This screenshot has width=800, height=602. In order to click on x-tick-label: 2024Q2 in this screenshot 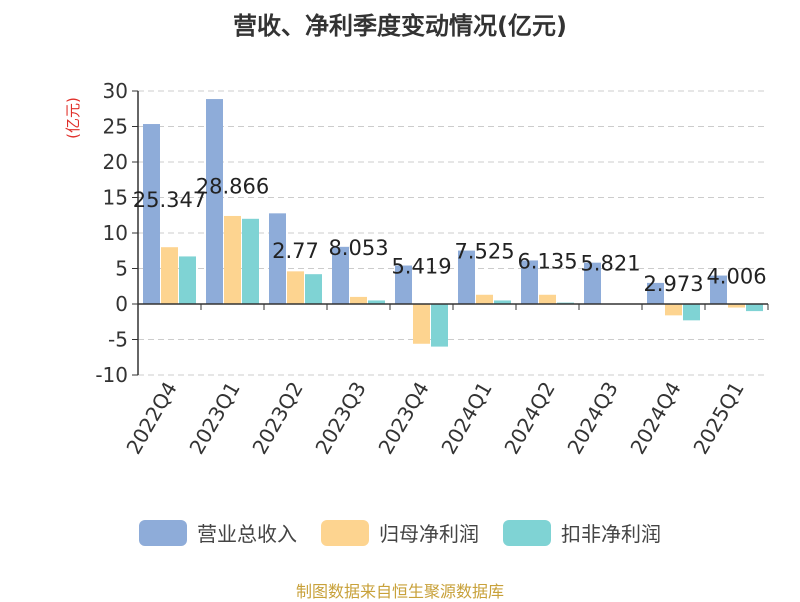, I will do `click(529, 418)`.